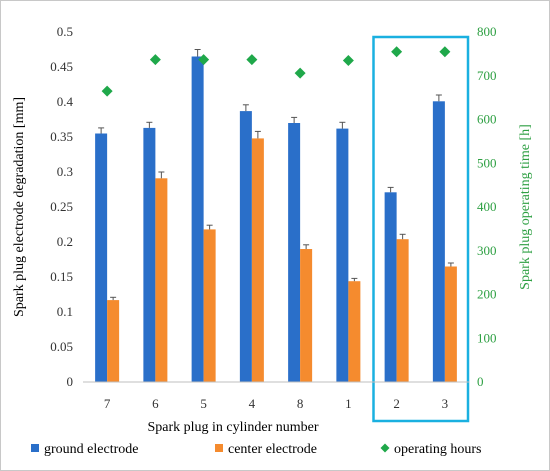 The height and width of the screenshot is (471, 550). Describe the element at coordinates (272, 449) in the screenshot. I see `legend-label: center electrode` at that location.